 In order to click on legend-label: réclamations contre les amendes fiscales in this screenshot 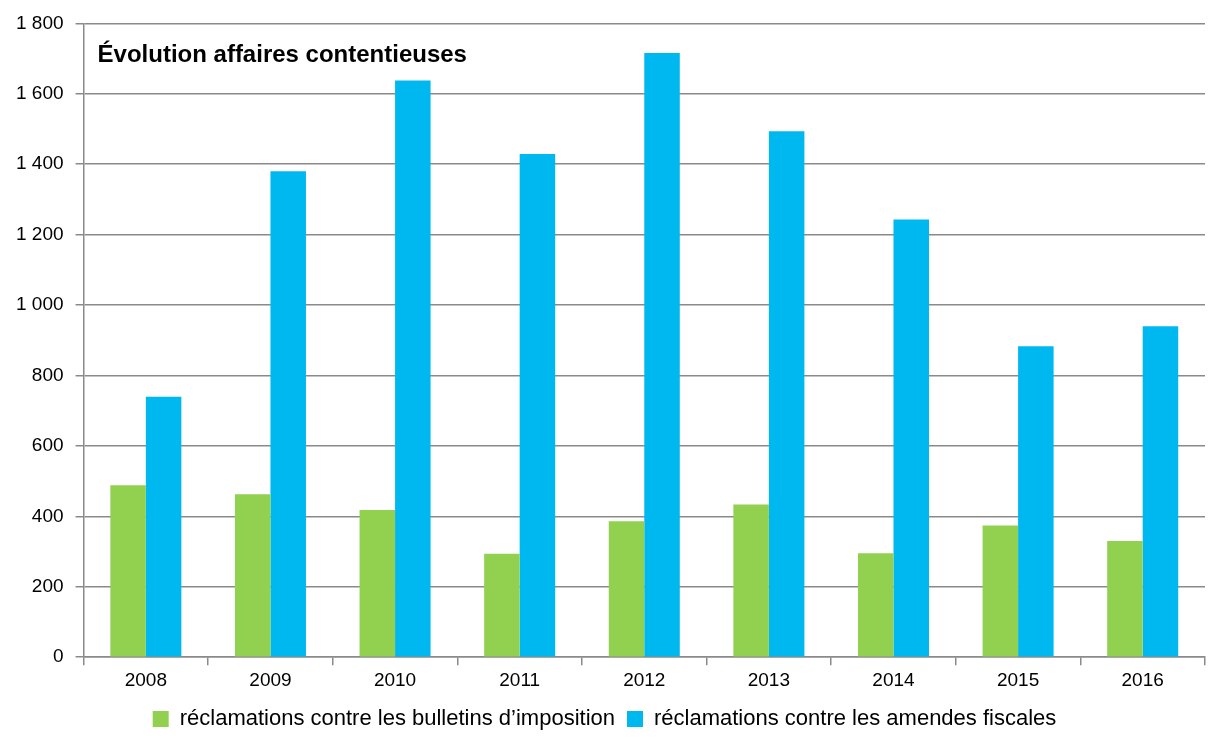, I will do `click(855, 718)`.